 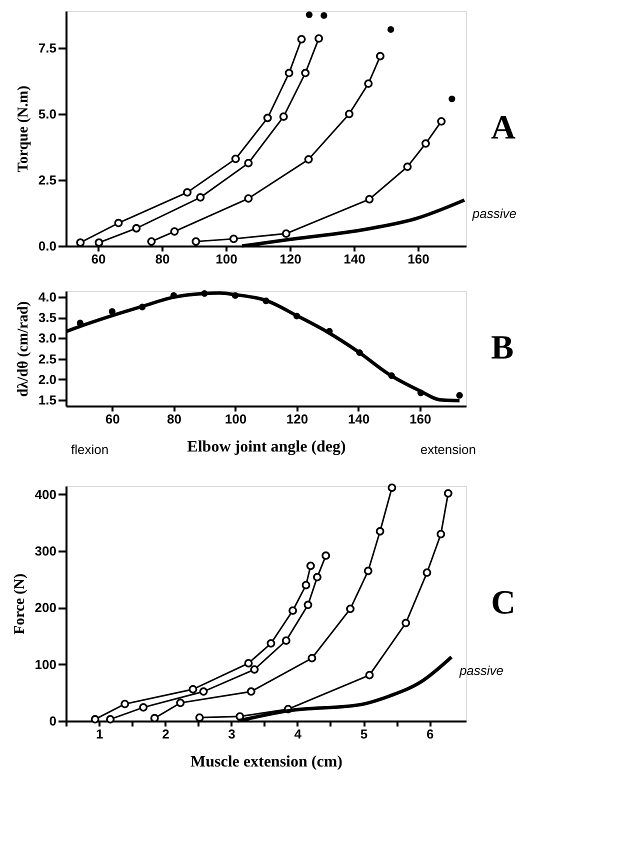 I want to click on y-tick-label: 100, so click(x=45, y=664).